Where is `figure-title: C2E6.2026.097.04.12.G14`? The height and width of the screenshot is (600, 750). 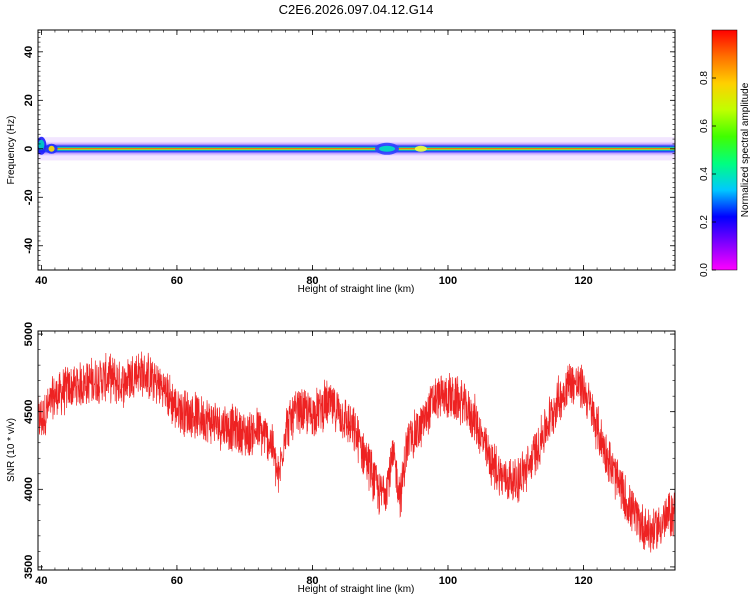
figure-title: C2E6.2026.097.04.12.G14 is located at coordinates (356, 9).